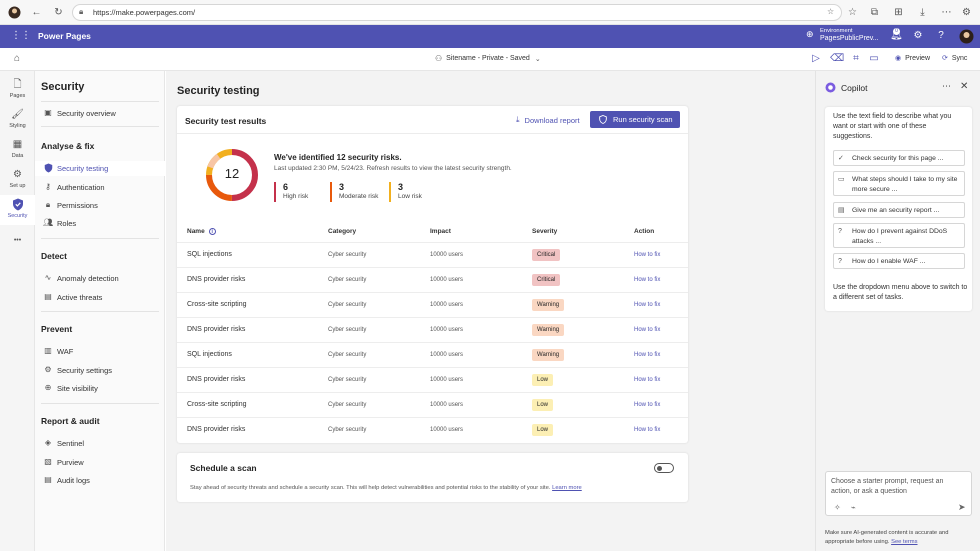  I want to click on help-icon: ?, so click(941, 35).